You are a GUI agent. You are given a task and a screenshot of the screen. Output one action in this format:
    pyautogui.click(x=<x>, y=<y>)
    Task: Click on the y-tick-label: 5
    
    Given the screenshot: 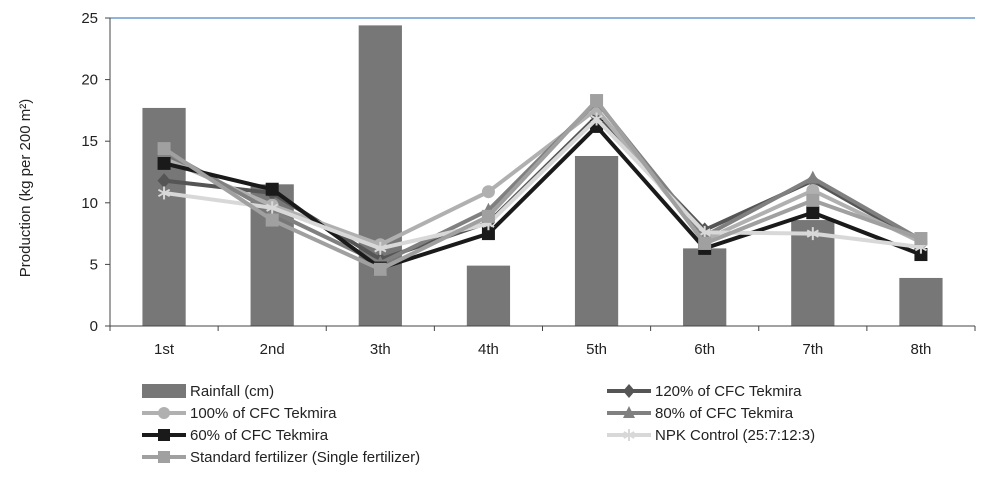 What is the action you would take?
    pyautogui.click(x=94, y=264)
    